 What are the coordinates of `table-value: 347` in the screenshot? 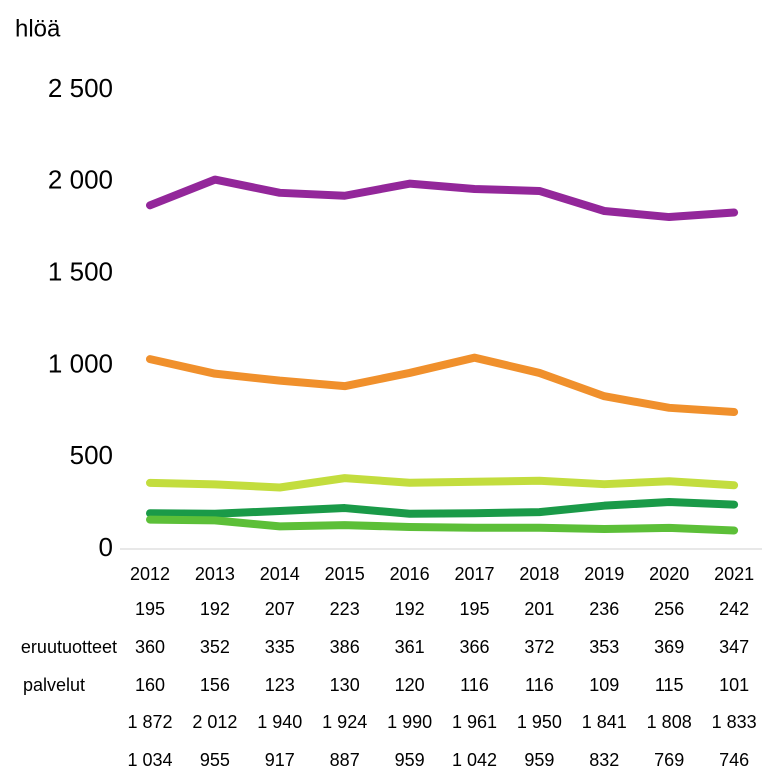 It's located at (734, 647).